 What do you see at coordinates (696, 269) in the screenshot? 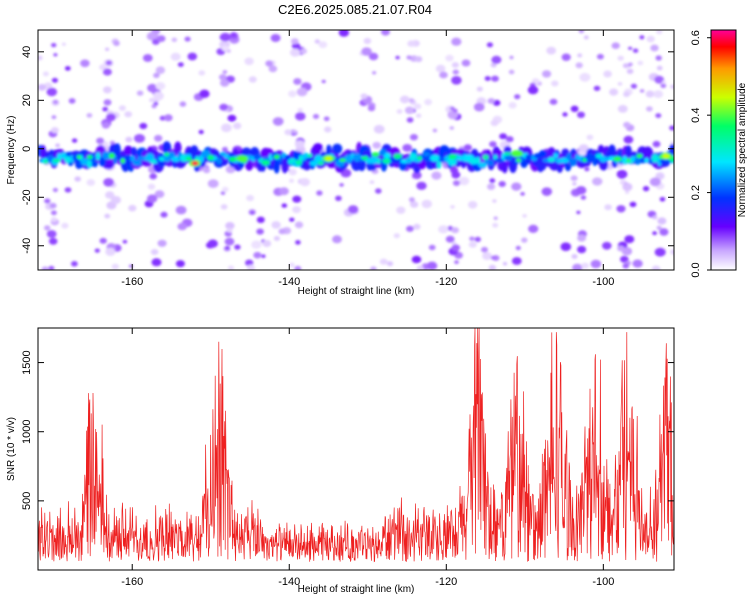
I see `colorbar-tick-label: 0.0` at bounding box center [696, 269].